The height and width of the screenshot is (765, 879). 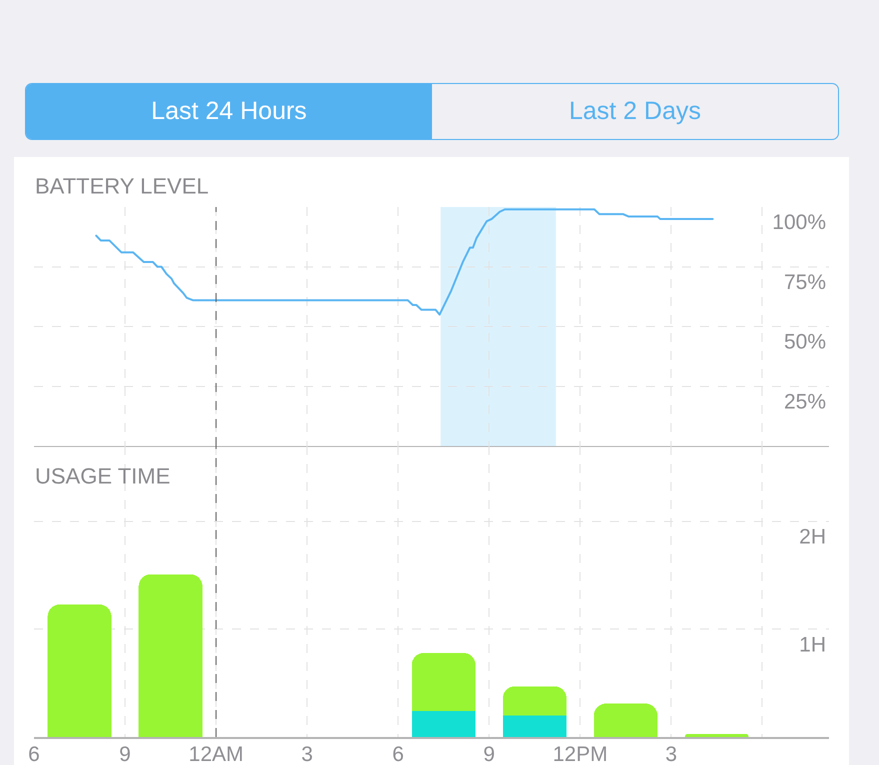 What do you see at coordinates (805, 282) in the screenshot?
I see `y-tick-label: 75%` at bounding box center [805, 282].